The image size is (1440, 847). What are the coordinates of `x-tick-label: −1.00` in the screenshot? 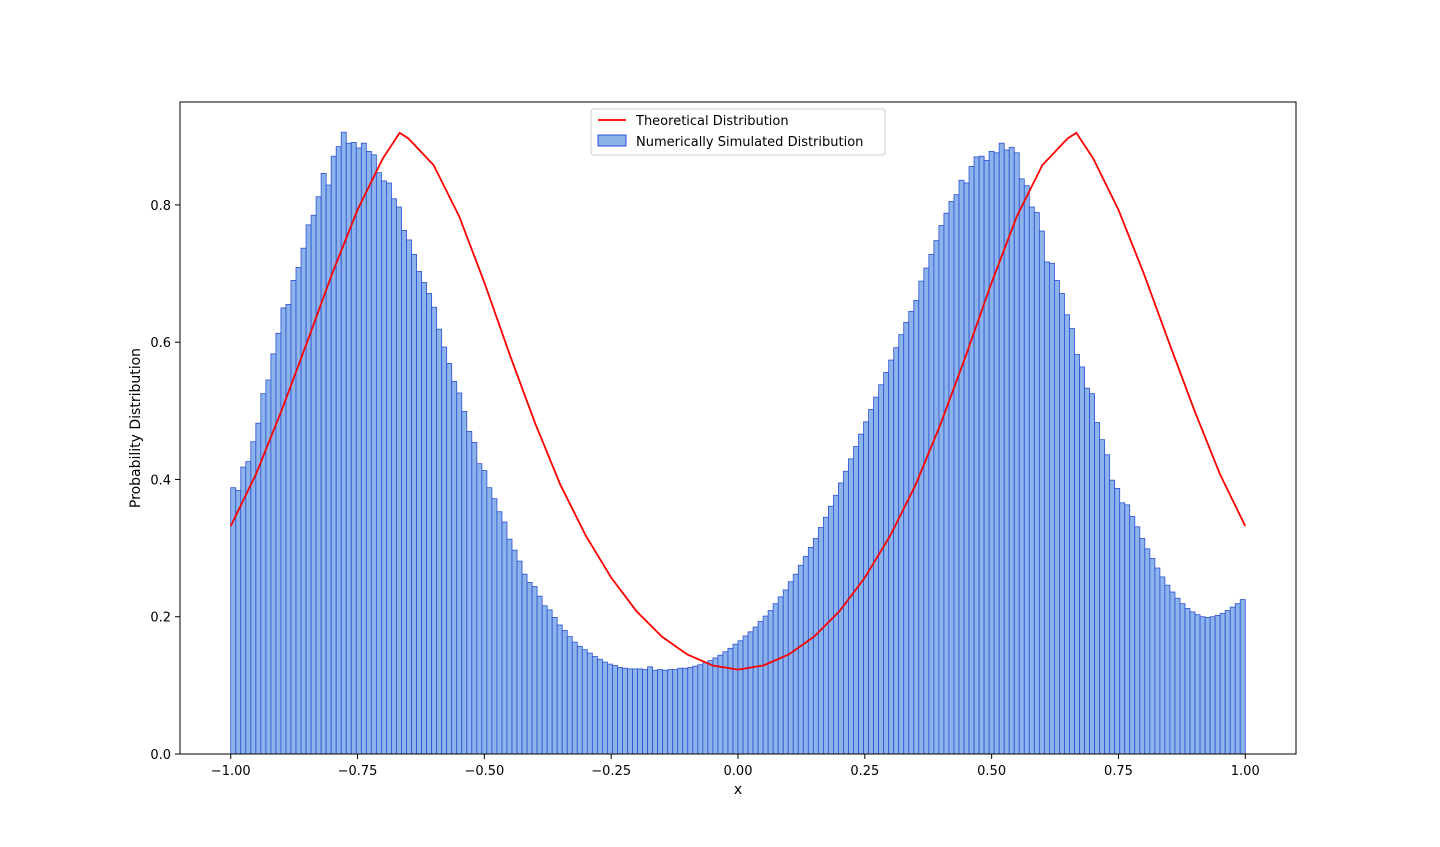 It's located at (231, 771).